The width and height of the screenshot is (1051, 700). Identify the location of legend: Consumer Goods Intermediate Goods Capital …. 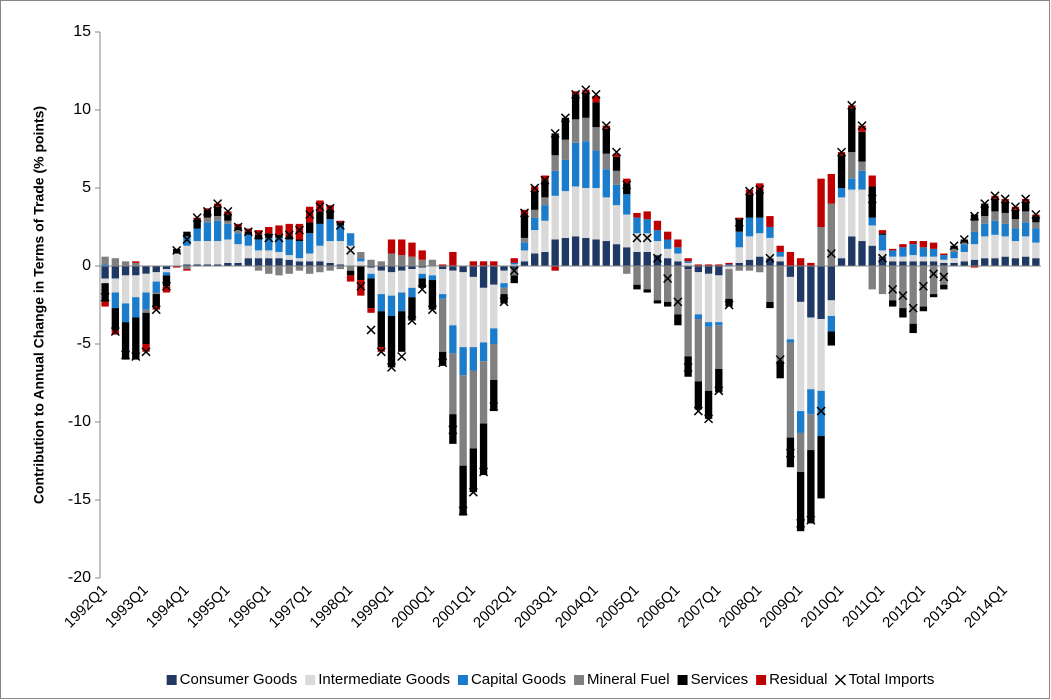
(550, 679).